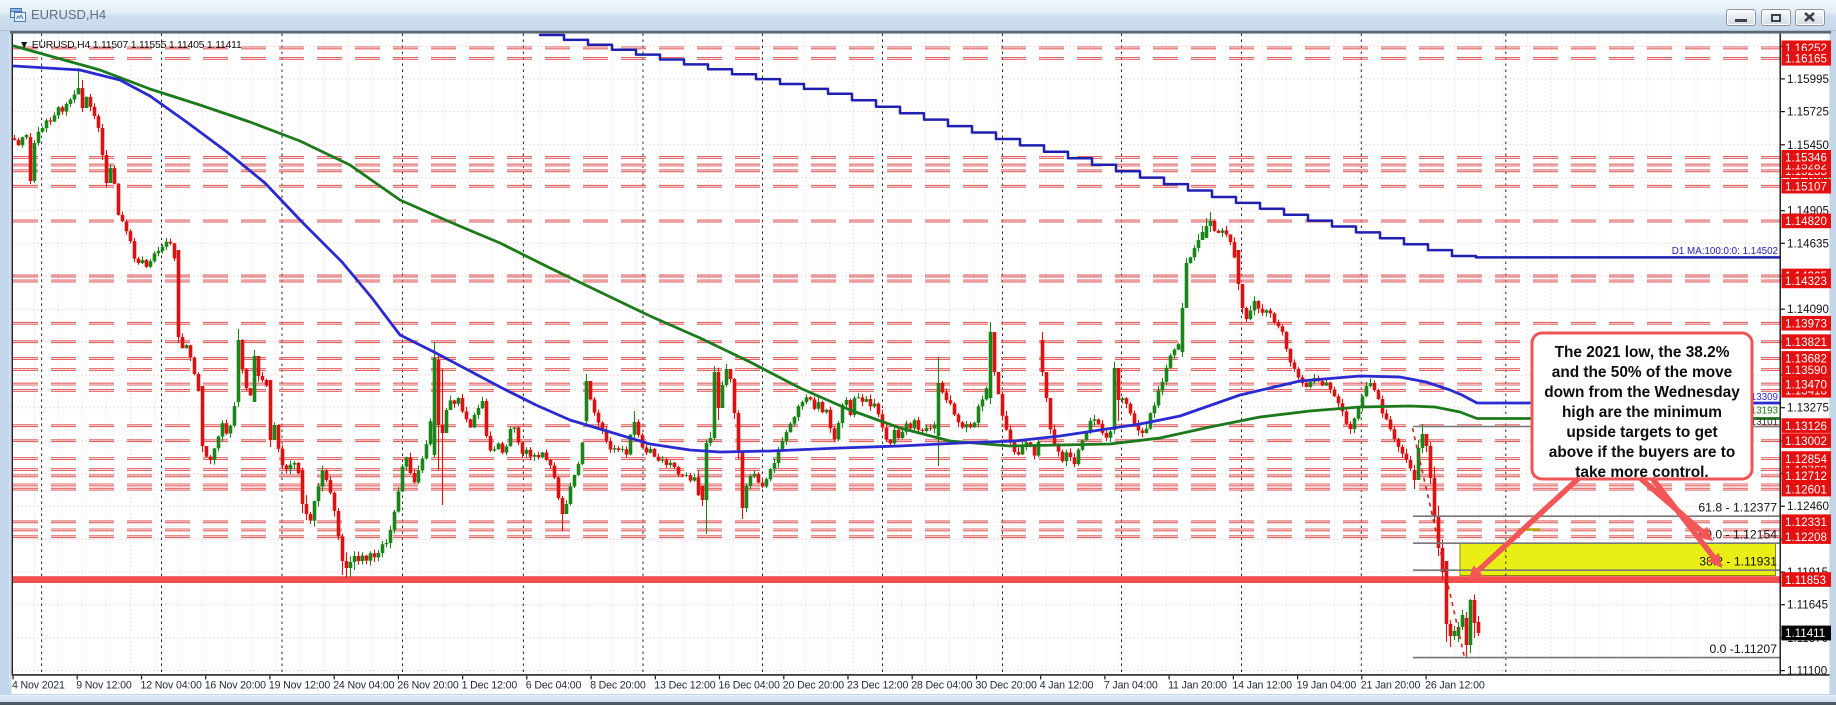 The image size is (1836, 705). Describe the element at coordinates (1807, 671) in the screenshot. I see `svg-text: 1.11100` at that location.